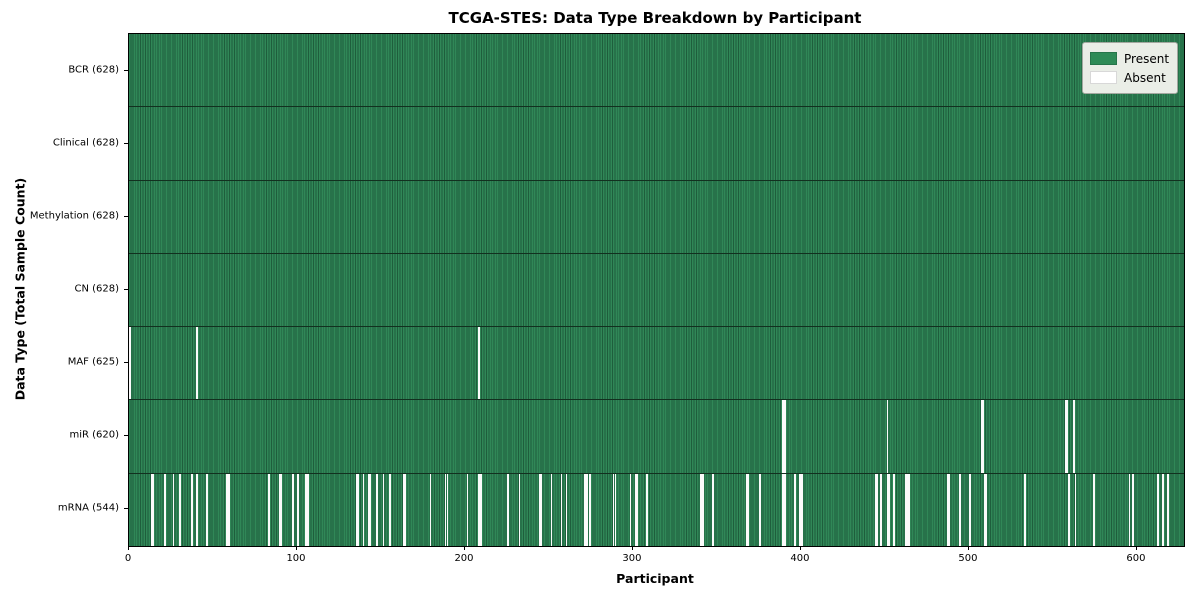  I want to click on x-tick-label: 0, so click(128, 558).